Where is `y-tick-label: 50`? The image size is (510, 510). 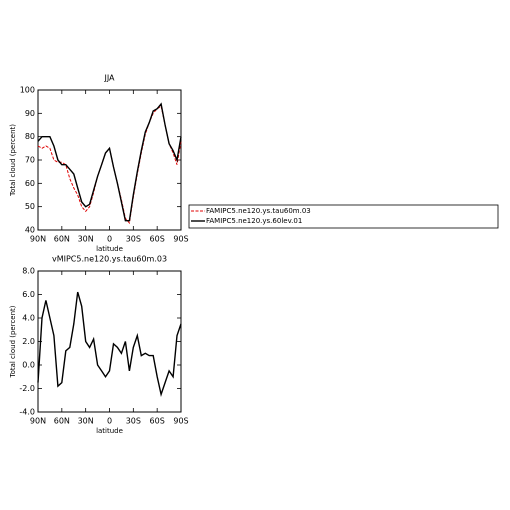 y-tick-label: 50 is located at coordinates (30, 206).